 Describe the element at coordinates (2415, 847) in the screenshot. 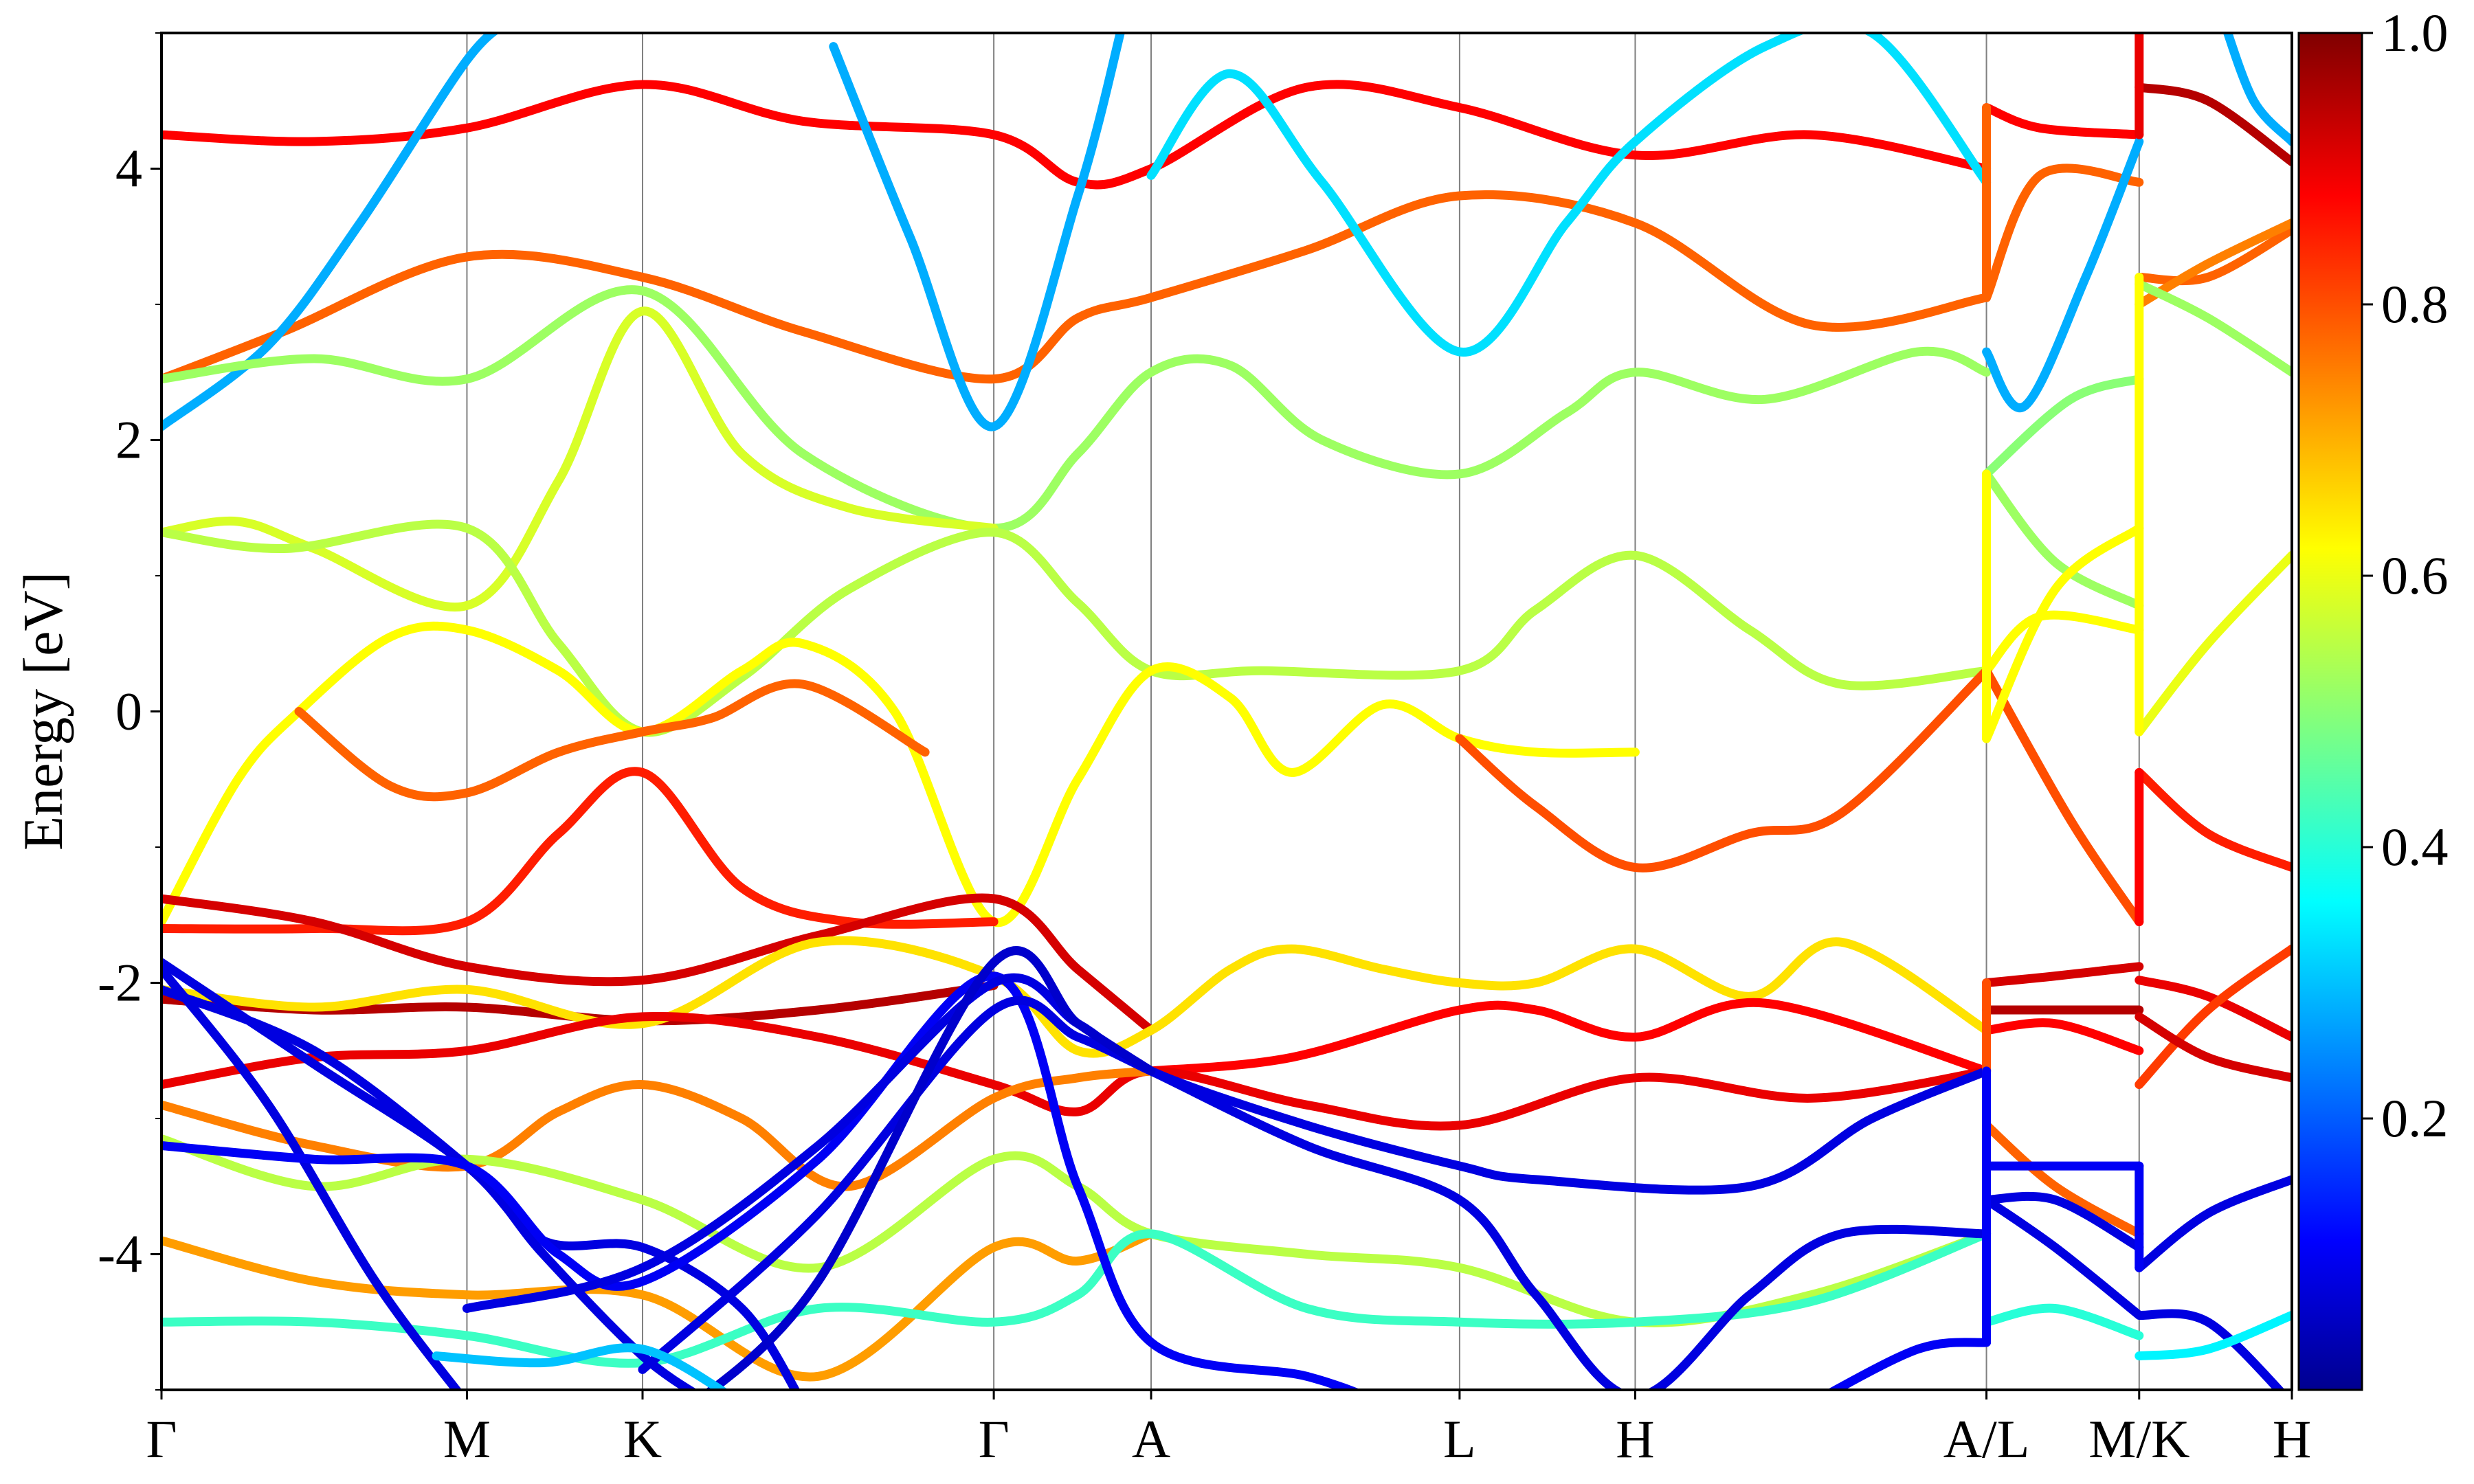

I see `colorbar-tick-label: 0.4` at that location.